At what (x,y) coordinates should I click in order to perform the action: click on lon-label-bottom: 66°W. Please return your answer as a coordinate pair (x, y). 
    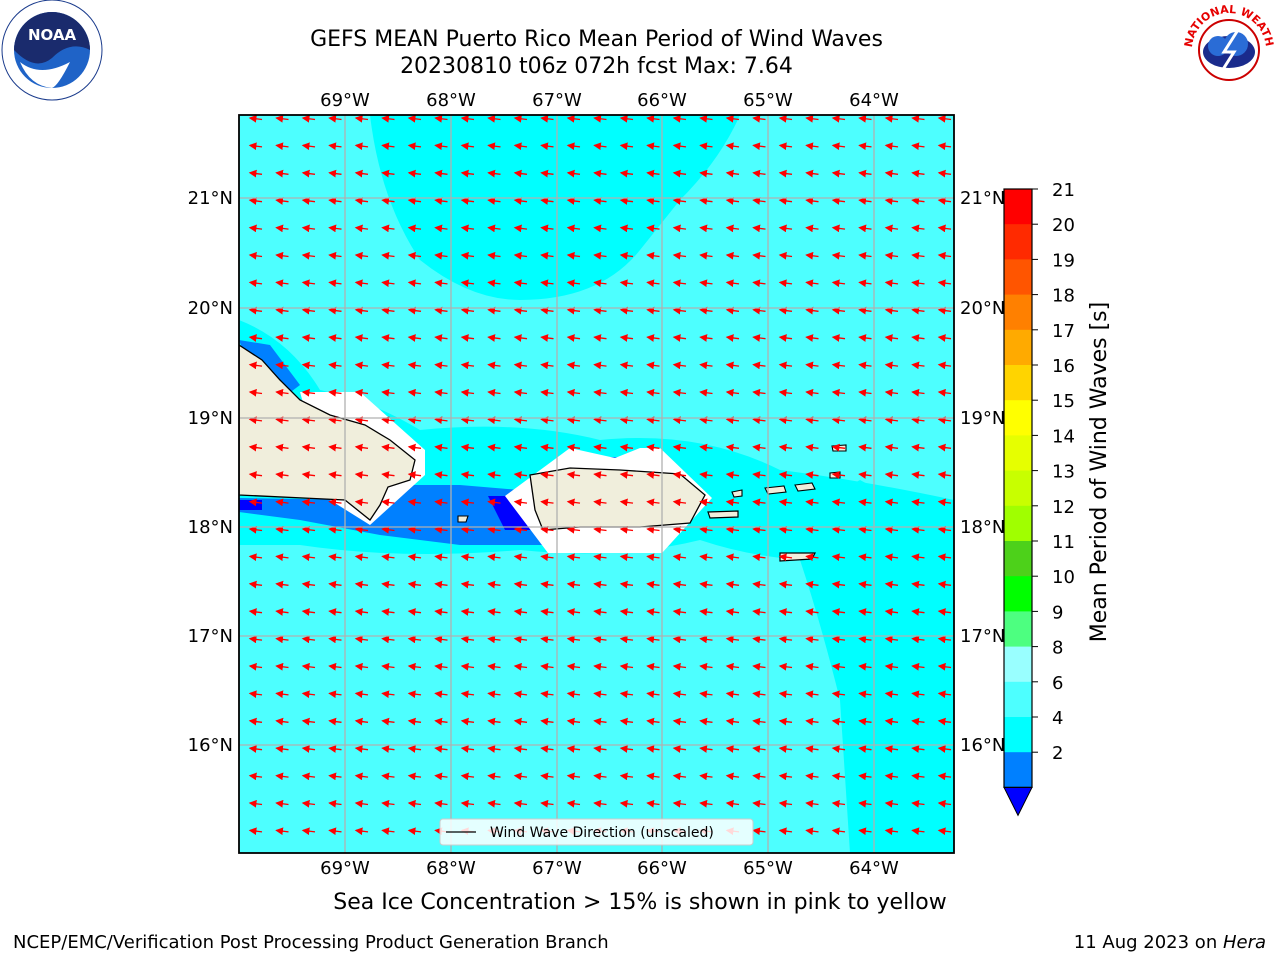
    Looking at the image, I should click on (662, 868).